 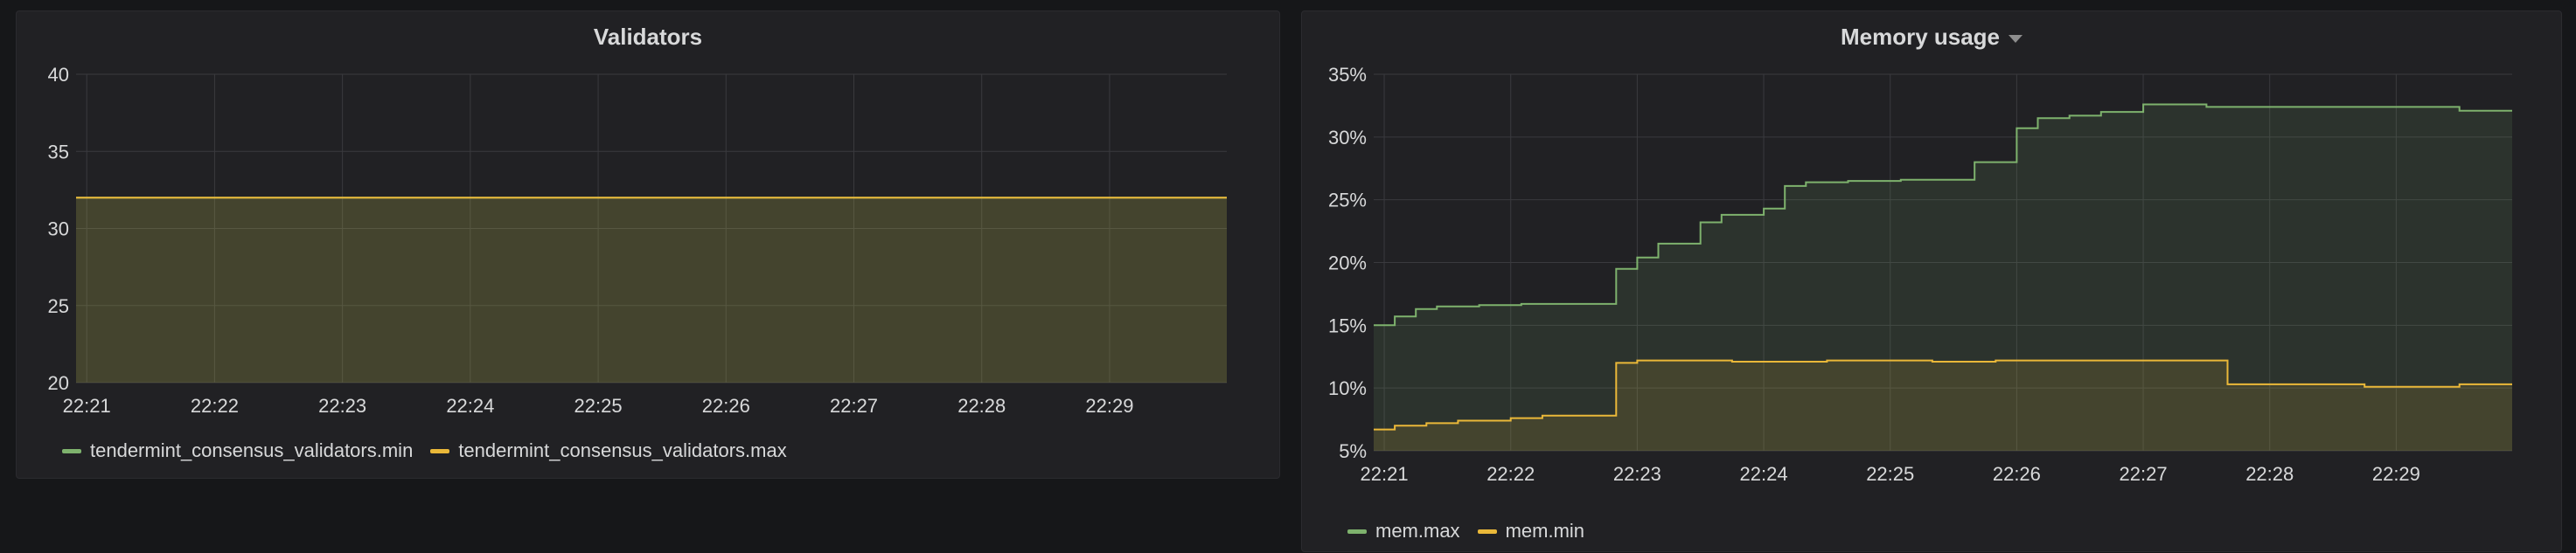 I want to click on y-tick-label: 15%, so click(x=1347, y=325).